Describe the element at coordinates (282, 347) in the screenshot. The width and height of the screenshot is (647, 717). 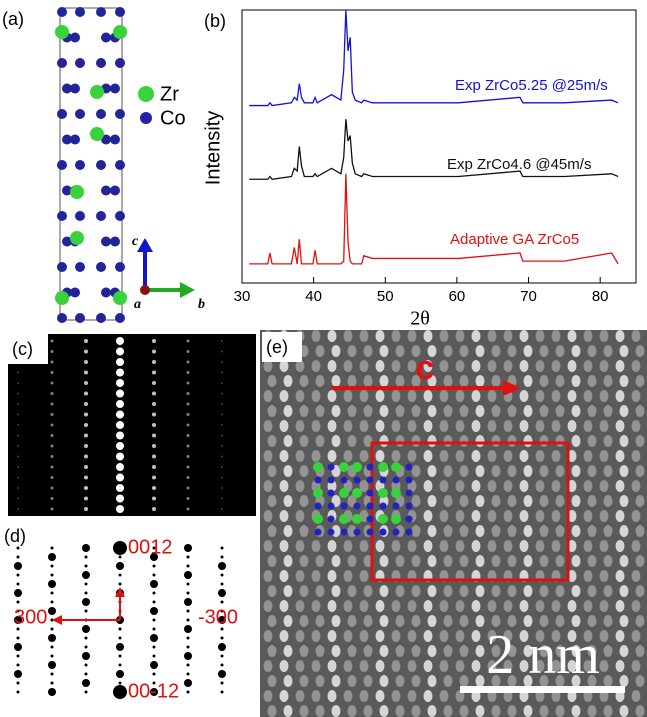
I see `label-box` at that location.